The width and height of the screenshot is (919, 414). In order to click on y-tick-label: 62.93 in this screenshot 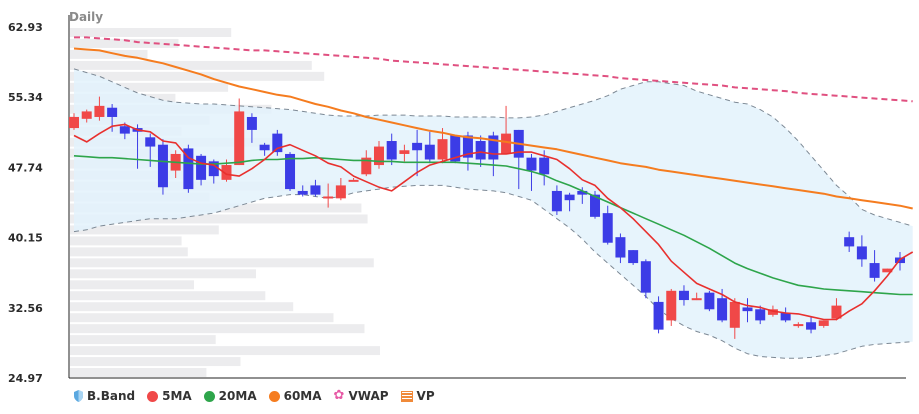, I will do `click(25, 27)`.